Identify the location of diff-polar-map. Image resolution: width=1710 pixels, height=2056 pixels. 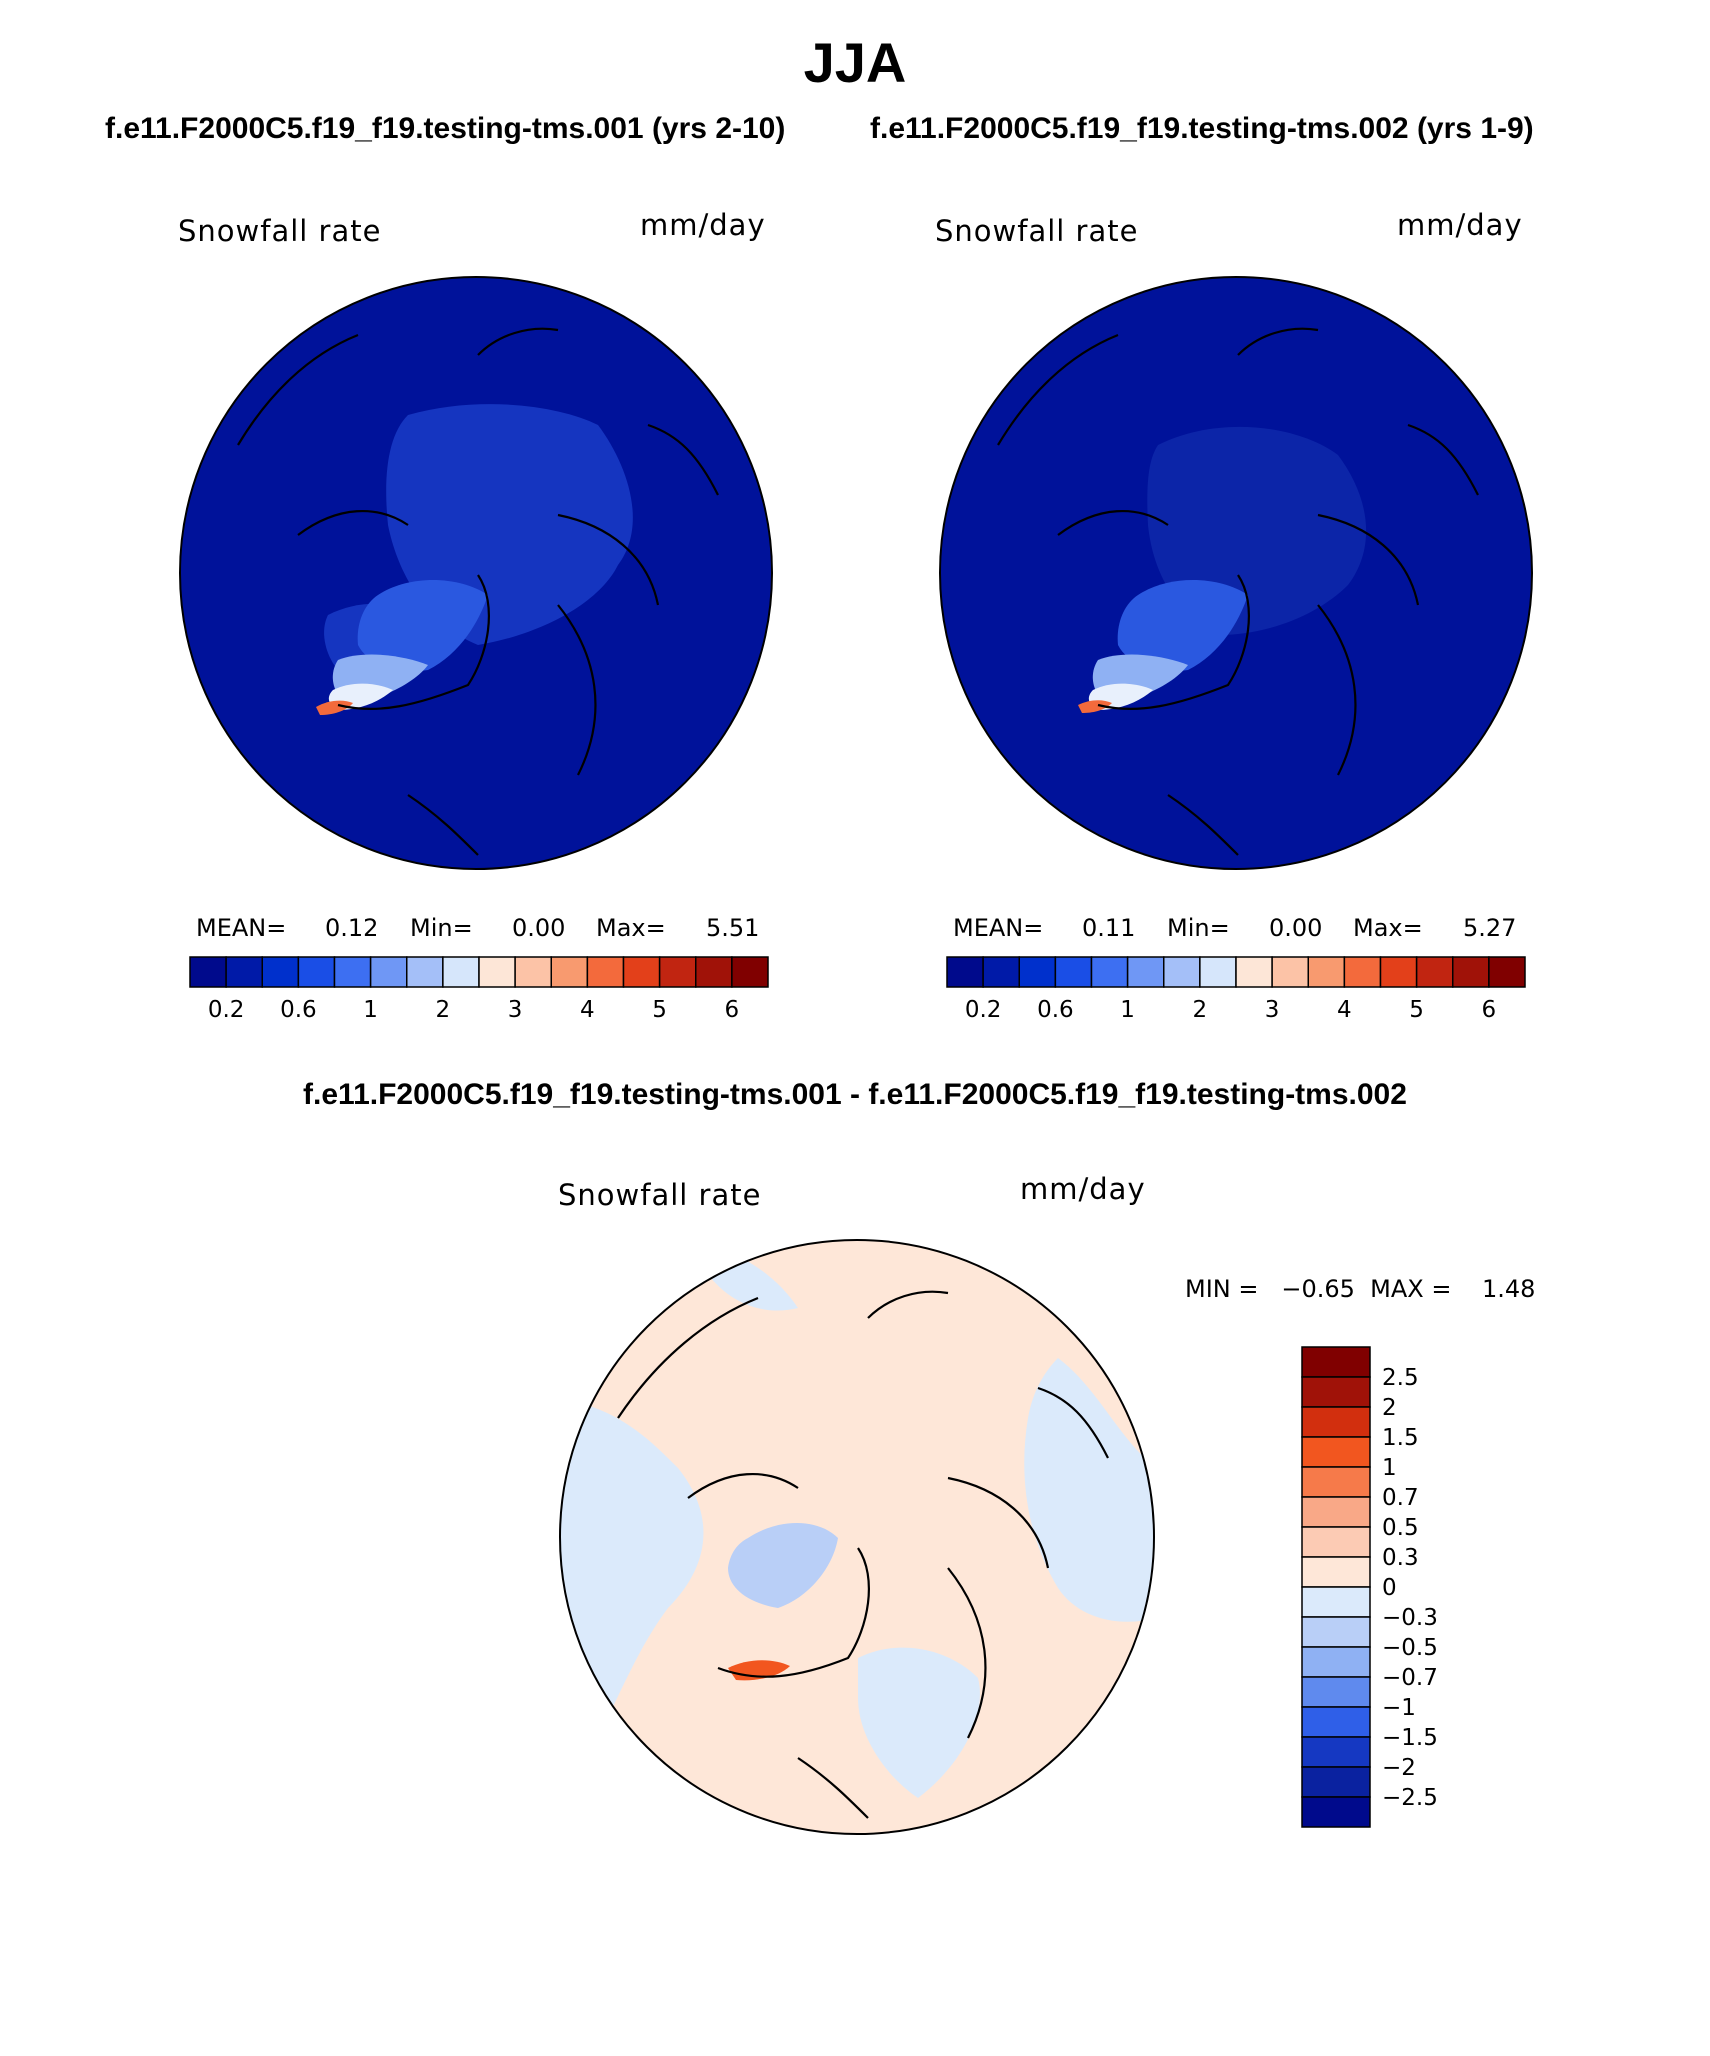
(857, 1537).